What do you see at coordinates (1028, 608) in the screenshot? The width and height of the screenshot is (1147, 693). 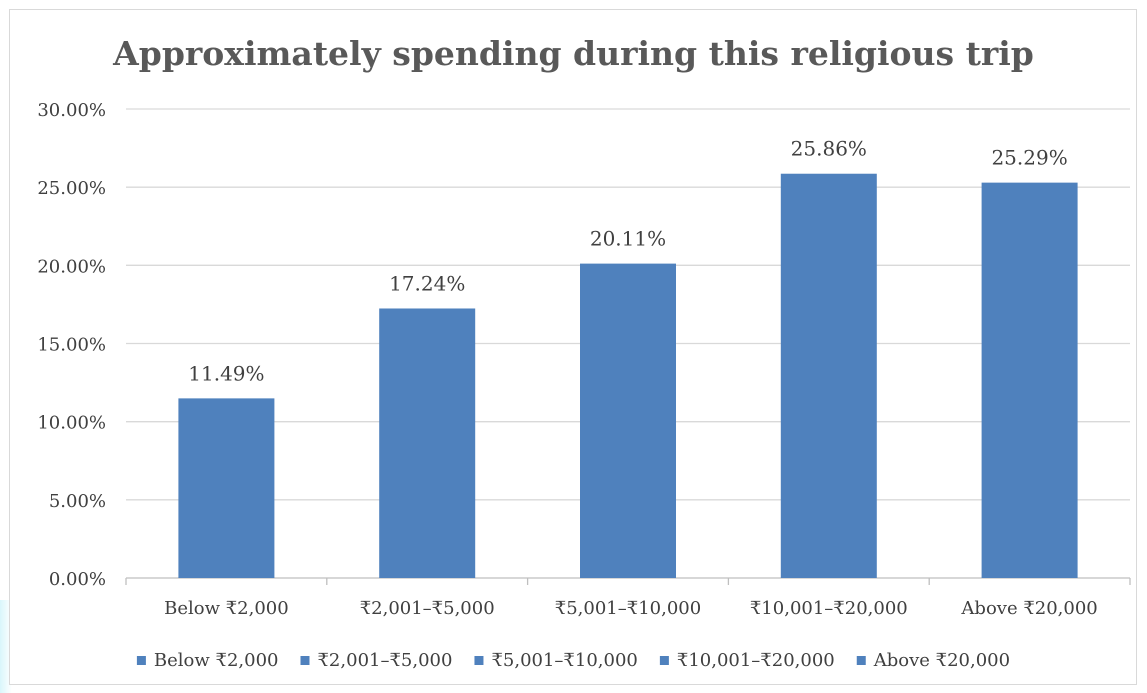 I see `x-tick-label: Above ₹20,000` at bounding box center [1028, 608].